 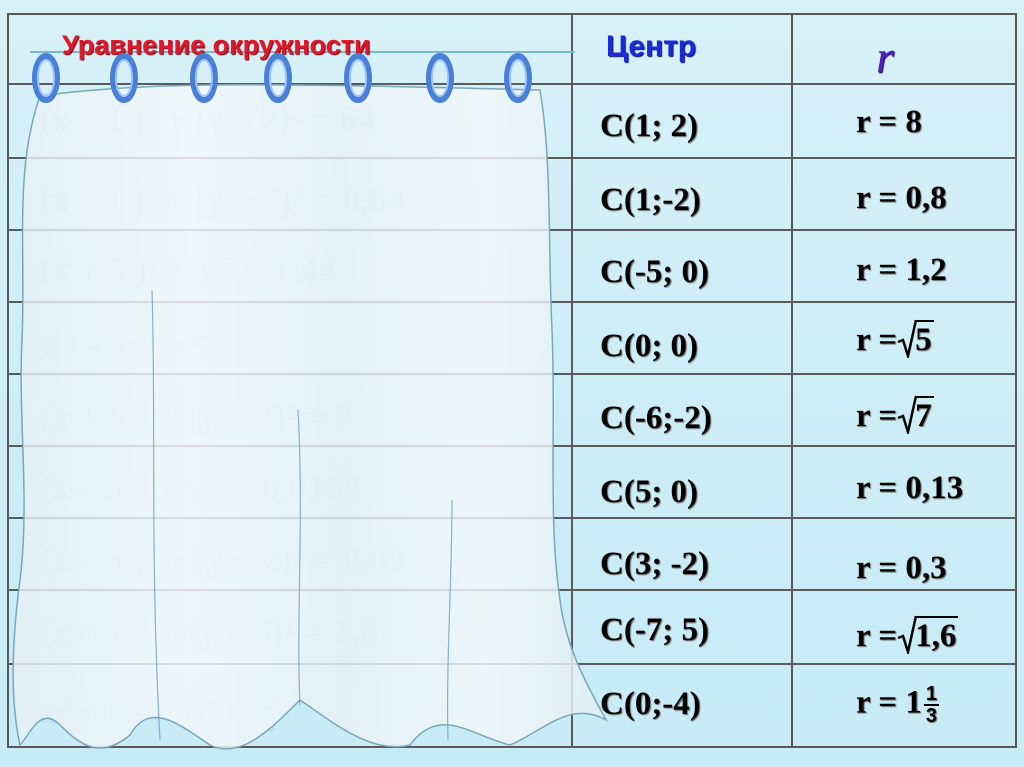 I want to click on radius-5: r = 7, so click(x=895, y=415).